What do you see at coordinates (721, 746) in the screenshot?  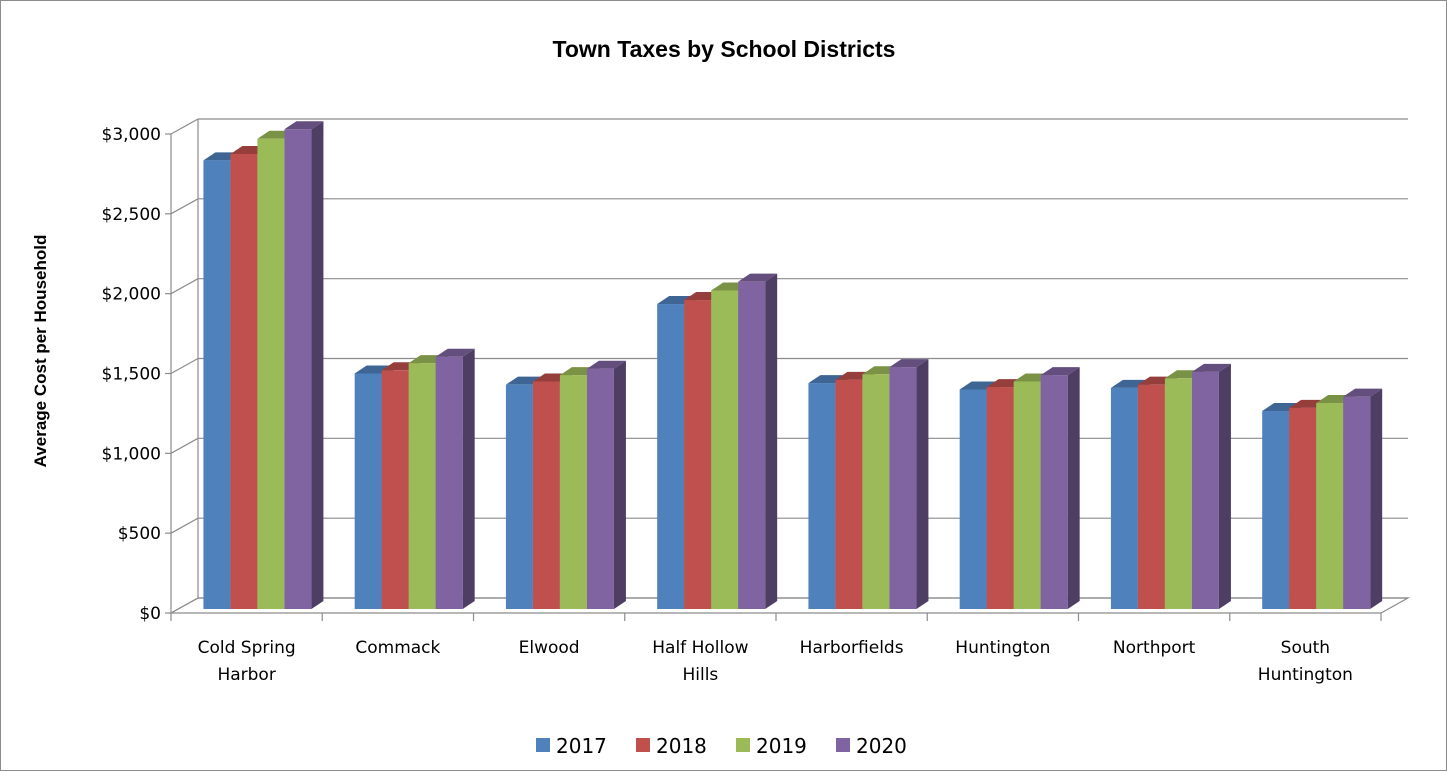 I see `legend: 2017 2018 2019 2020` at bounding box center [721, 746].